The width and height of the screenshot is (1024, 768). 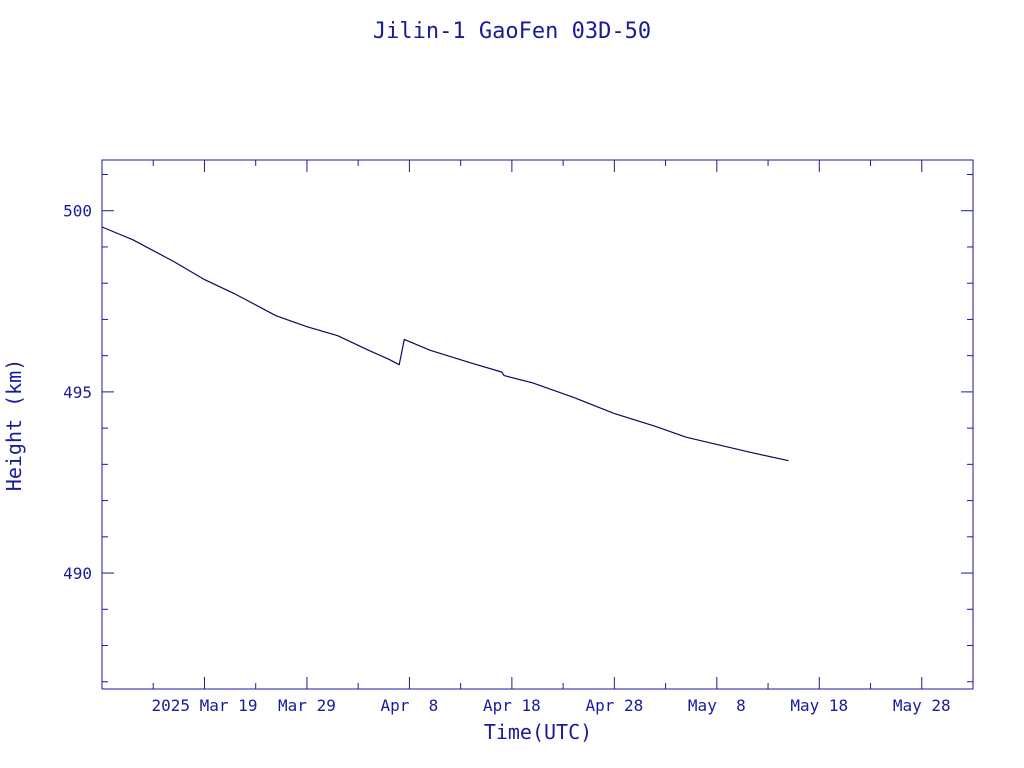 What do you see at coordinates (14, 425) in the screenshot?
I see `y-axis-title: Height (km)` at bounding box center [14, 425].